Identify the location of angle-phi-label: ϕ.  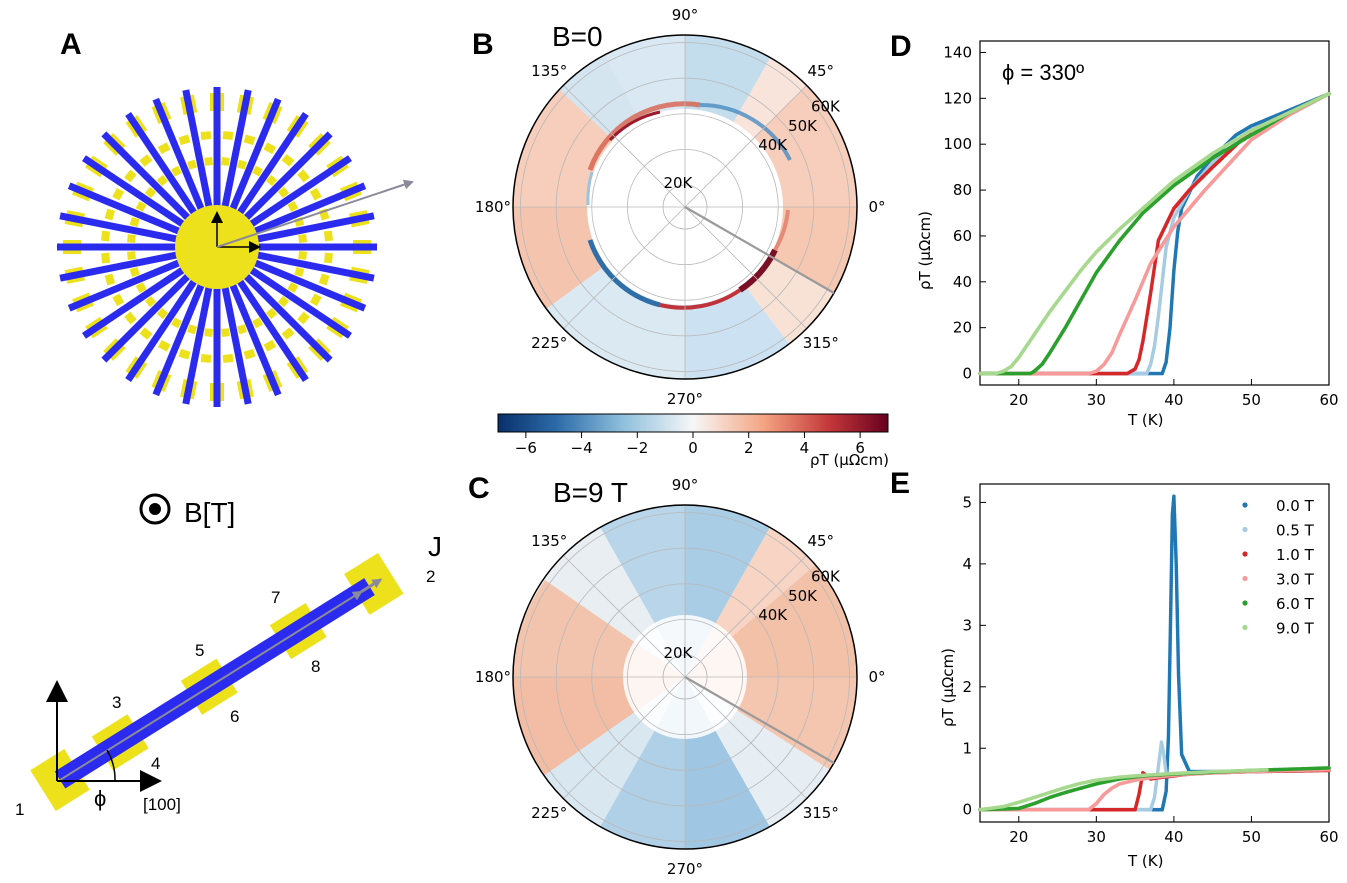
(100, 798).